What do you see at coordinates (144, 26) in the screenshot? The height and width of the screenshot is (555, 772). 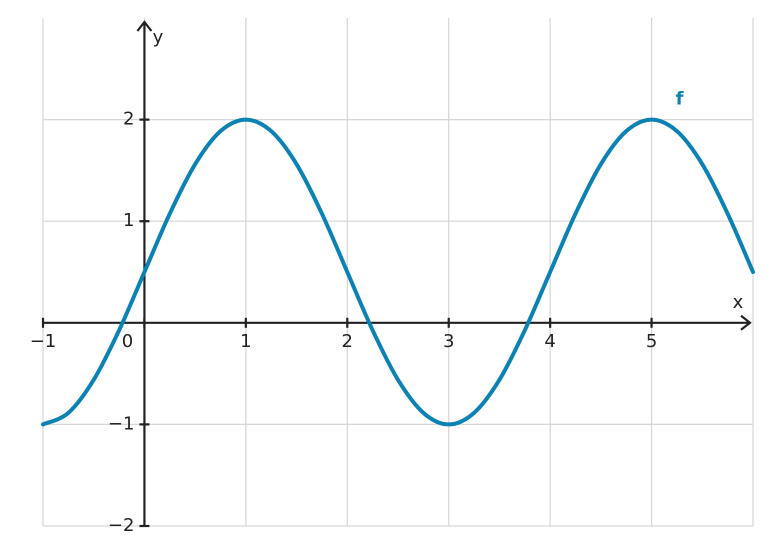 I see `y-axis-arrow` at bounding box center [144, 26].